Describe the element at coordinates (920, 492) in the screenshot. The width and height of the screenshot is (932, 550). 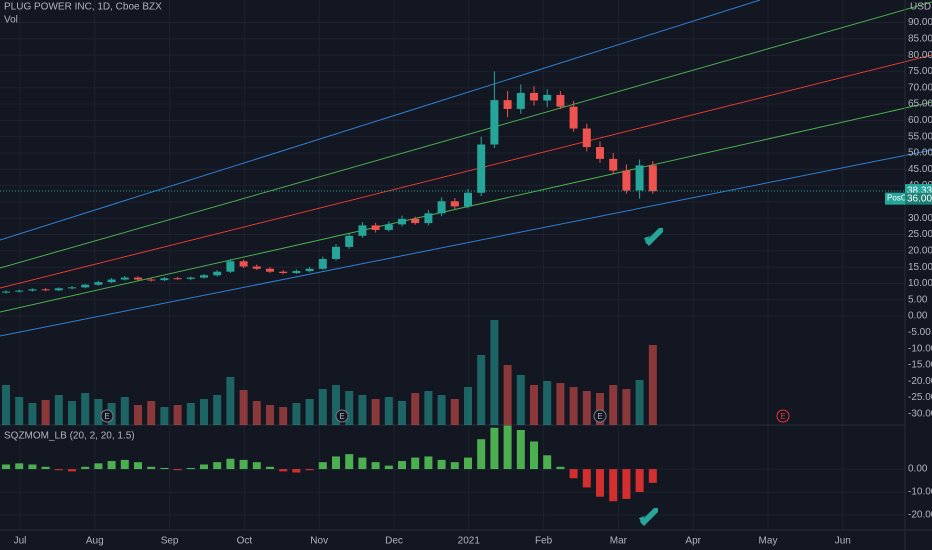
I see `y2-tick-label: -10.00` at that location.